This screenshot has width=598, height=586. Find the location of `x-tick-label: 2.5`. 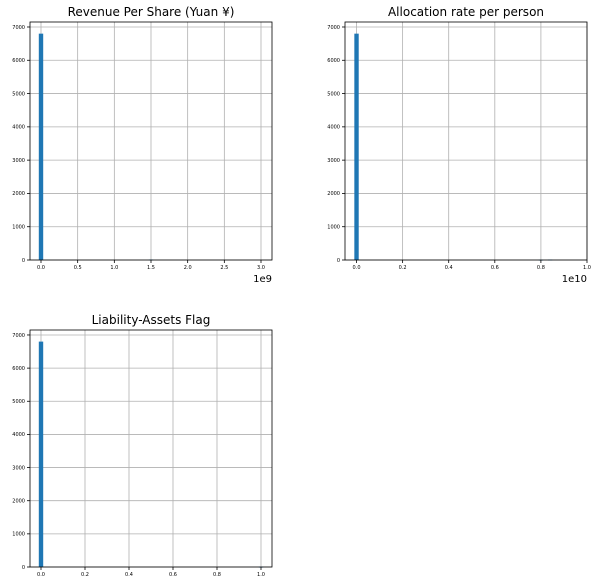

x-tick-label: 2.5 is located at coordinates (224, 268).